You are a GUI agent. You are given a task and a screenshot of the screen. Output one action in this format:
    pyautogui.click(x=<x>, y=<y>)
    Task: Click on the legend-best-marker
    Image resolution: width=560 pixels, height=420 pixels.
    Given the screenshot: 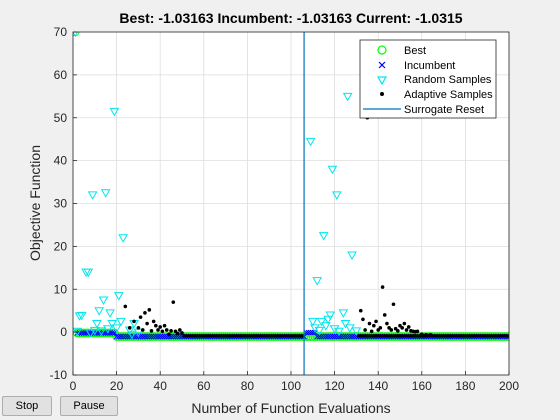 What is the action you would take?
    pyautogui.click(x=382, y=50)
    